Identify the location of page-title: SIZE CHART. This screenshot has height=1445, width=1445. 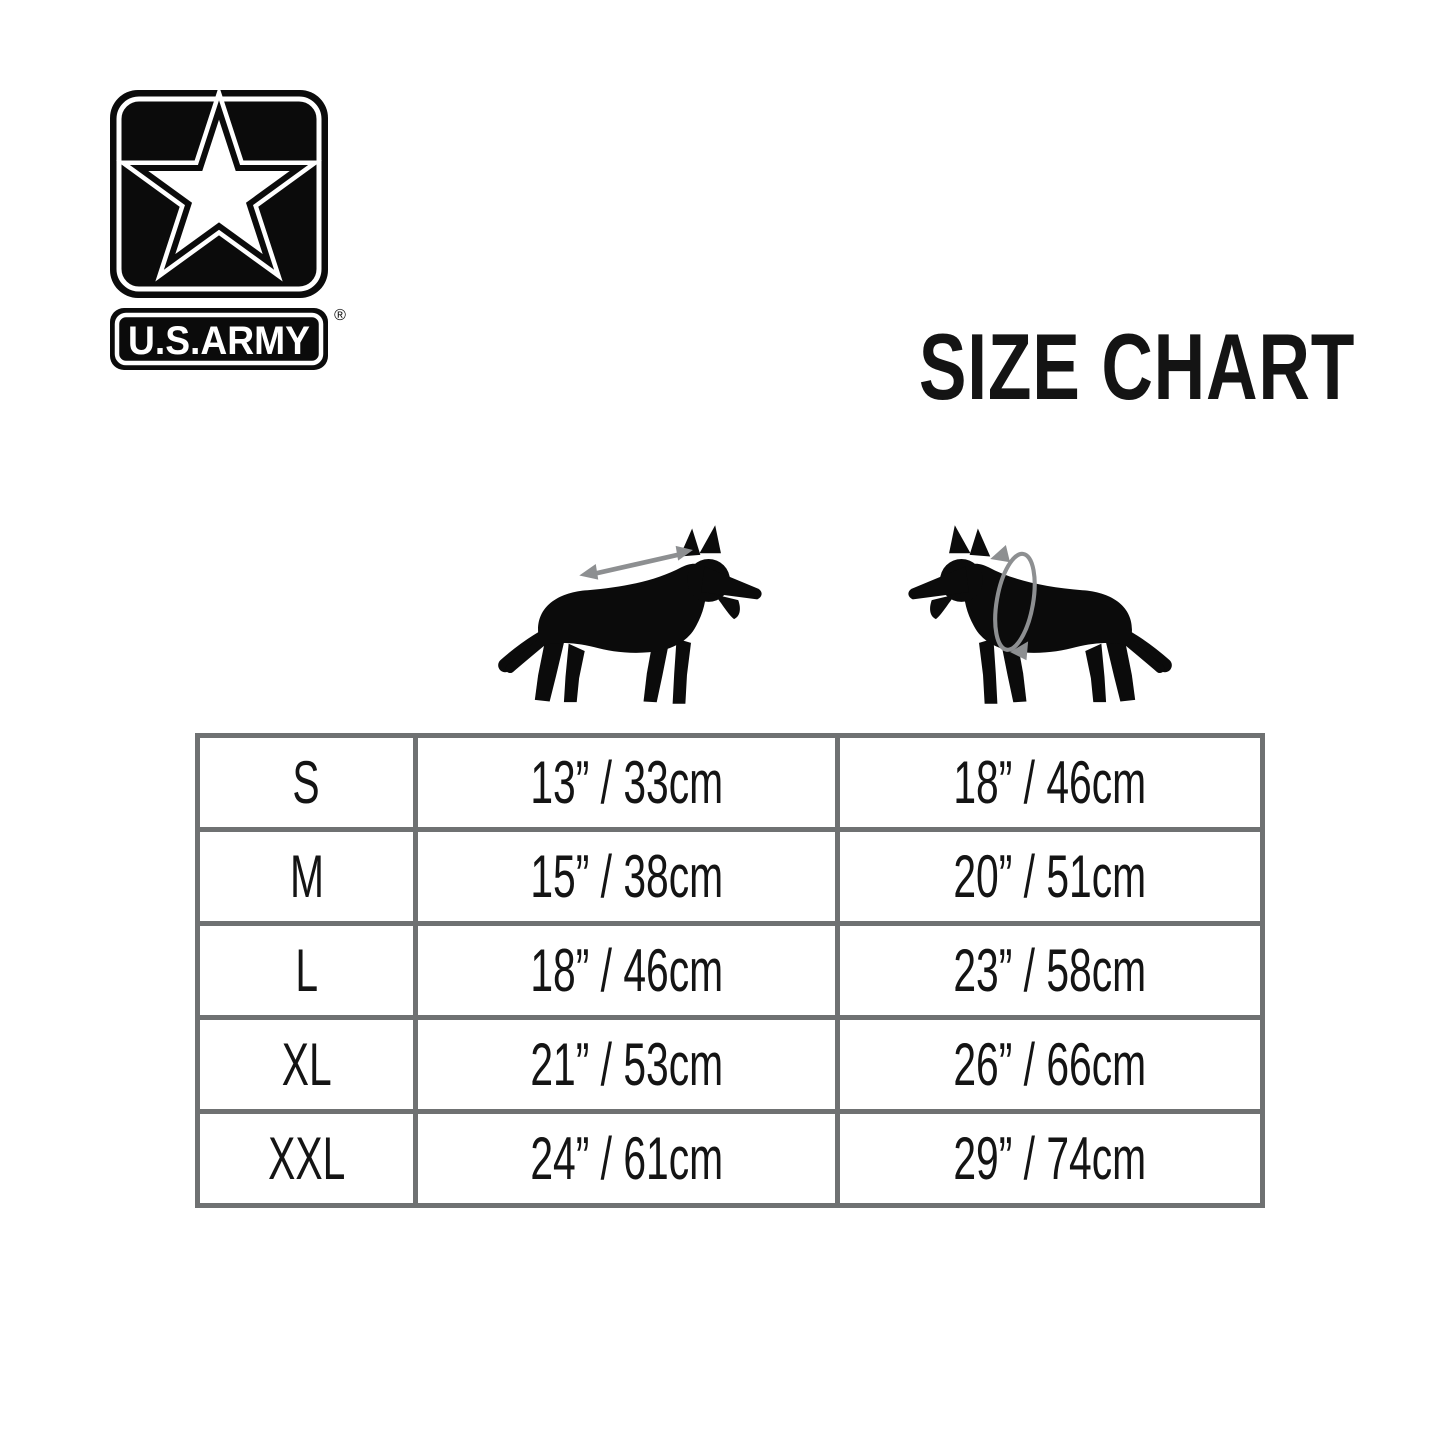
(1115, 366).